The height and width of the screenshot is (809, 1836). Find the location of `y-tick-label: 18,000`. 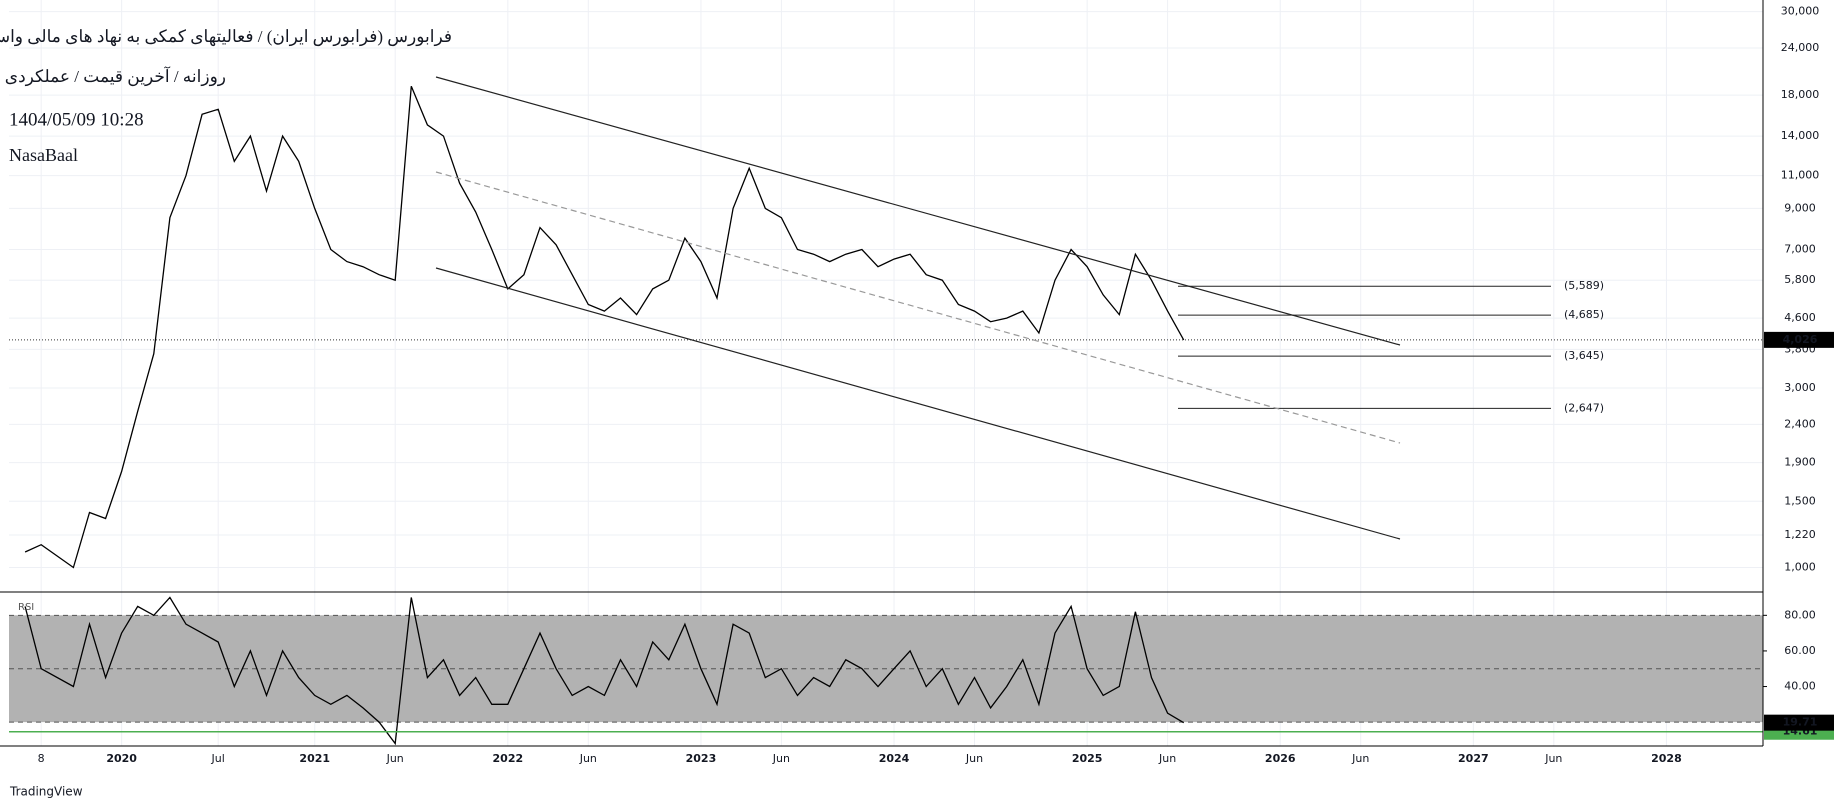

y-tick-label: 18,000 is located at coordinates (1800, 94).